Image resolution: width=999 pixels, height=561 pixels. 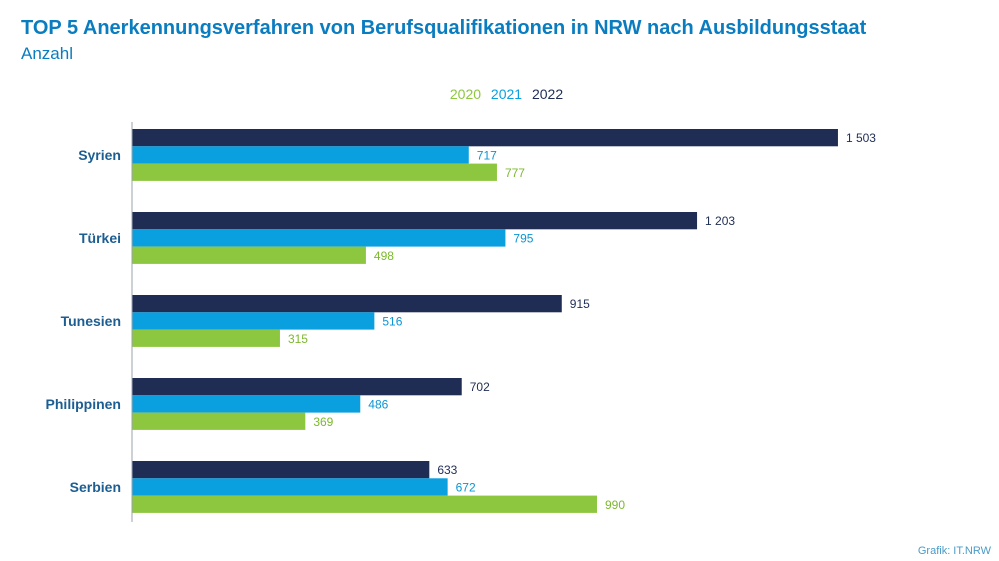 What do you see at coordinates (281, 470) in the screenshot?
I see `bar-2022-serbien` at bounding box center [281, 470].